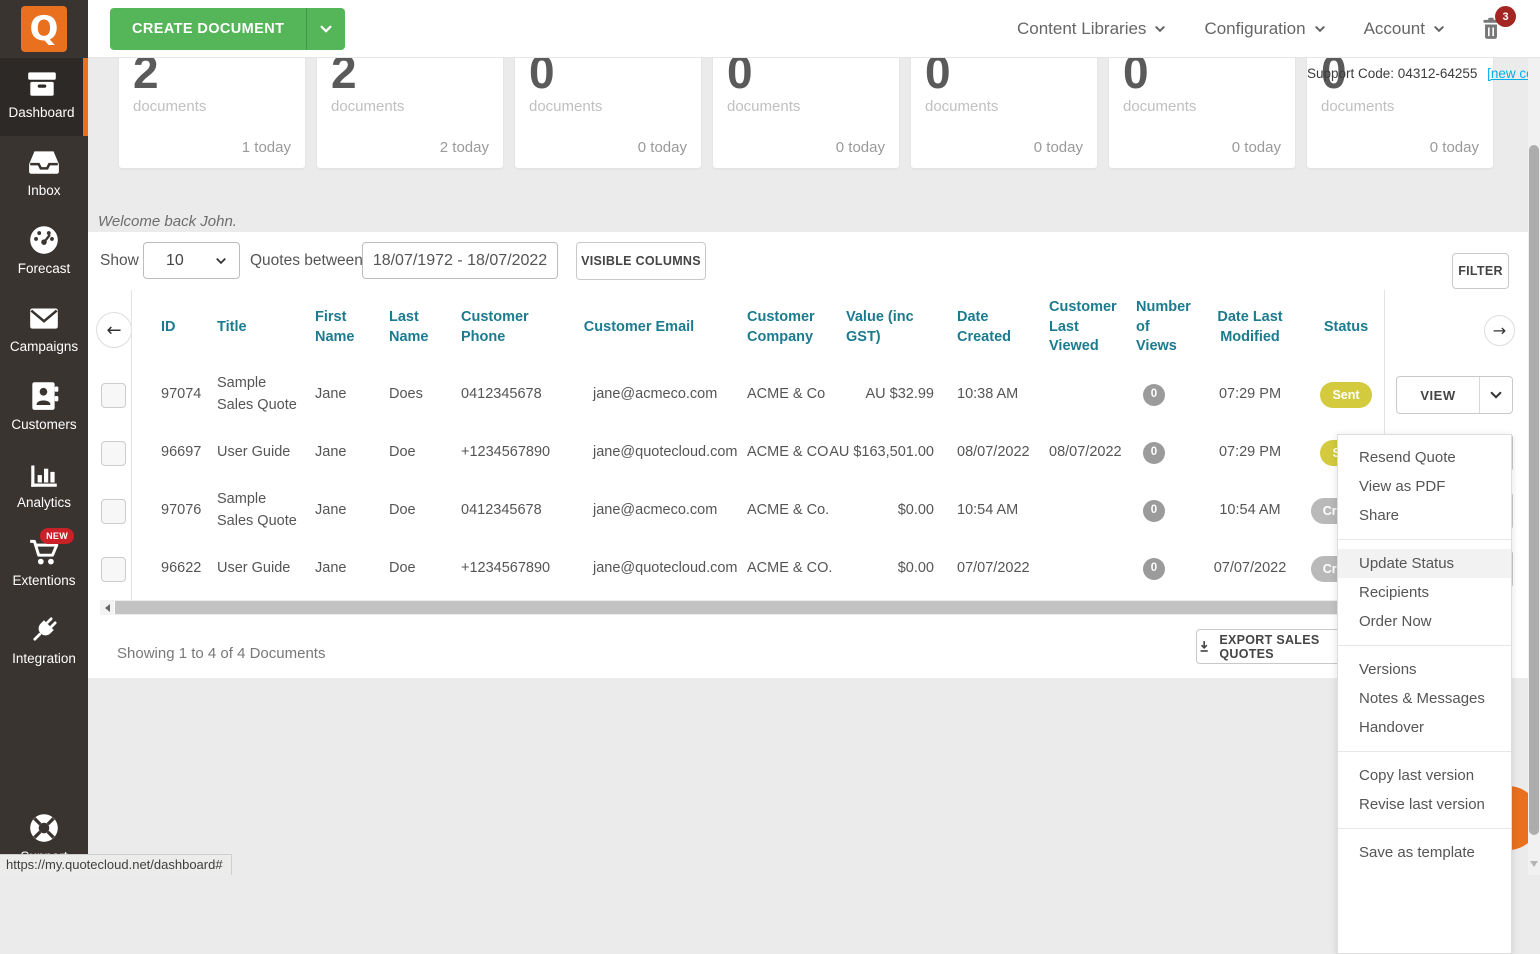 This screenshot has height=954, width=1540. I want to click on sidebar-item-analytics: Analytics, so click(44, 487).